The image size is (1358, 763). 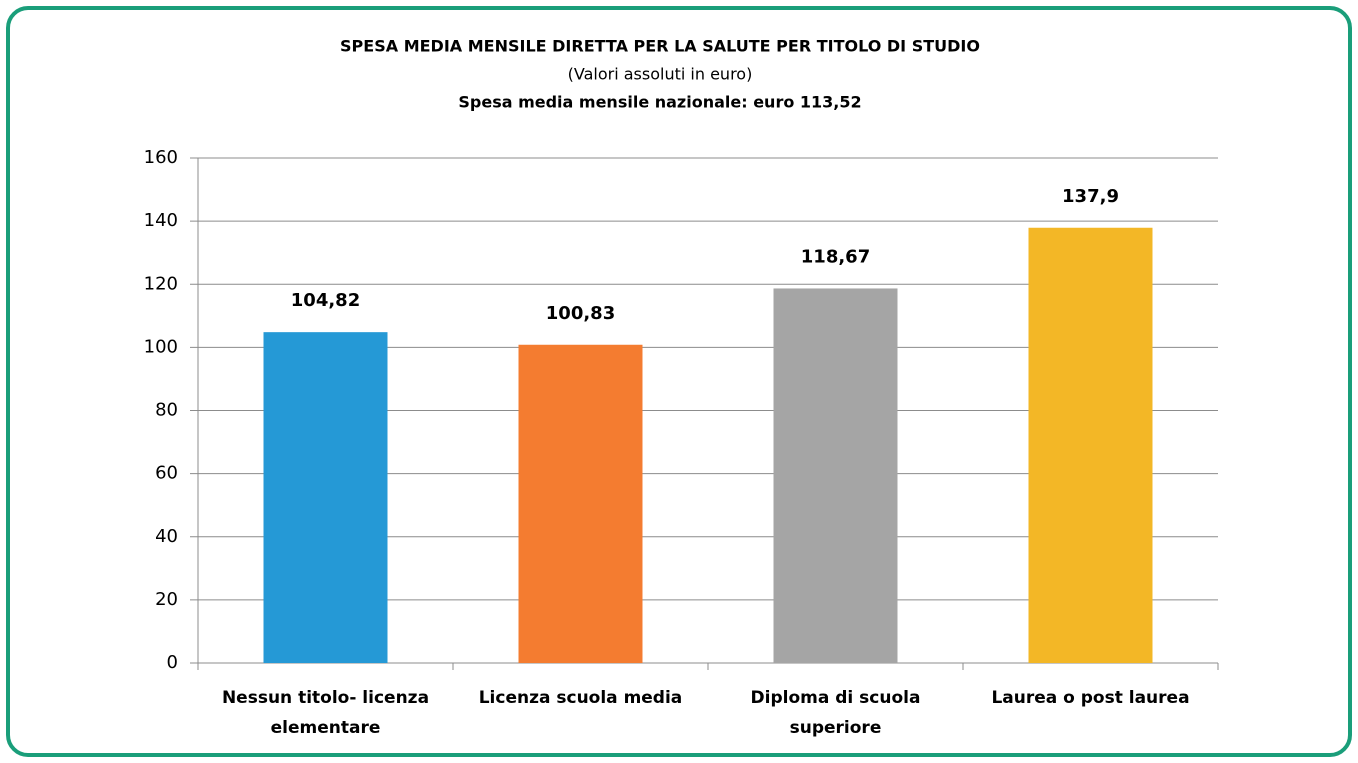 I want to click on value-label: 100,83, so click(x=580, y=313).